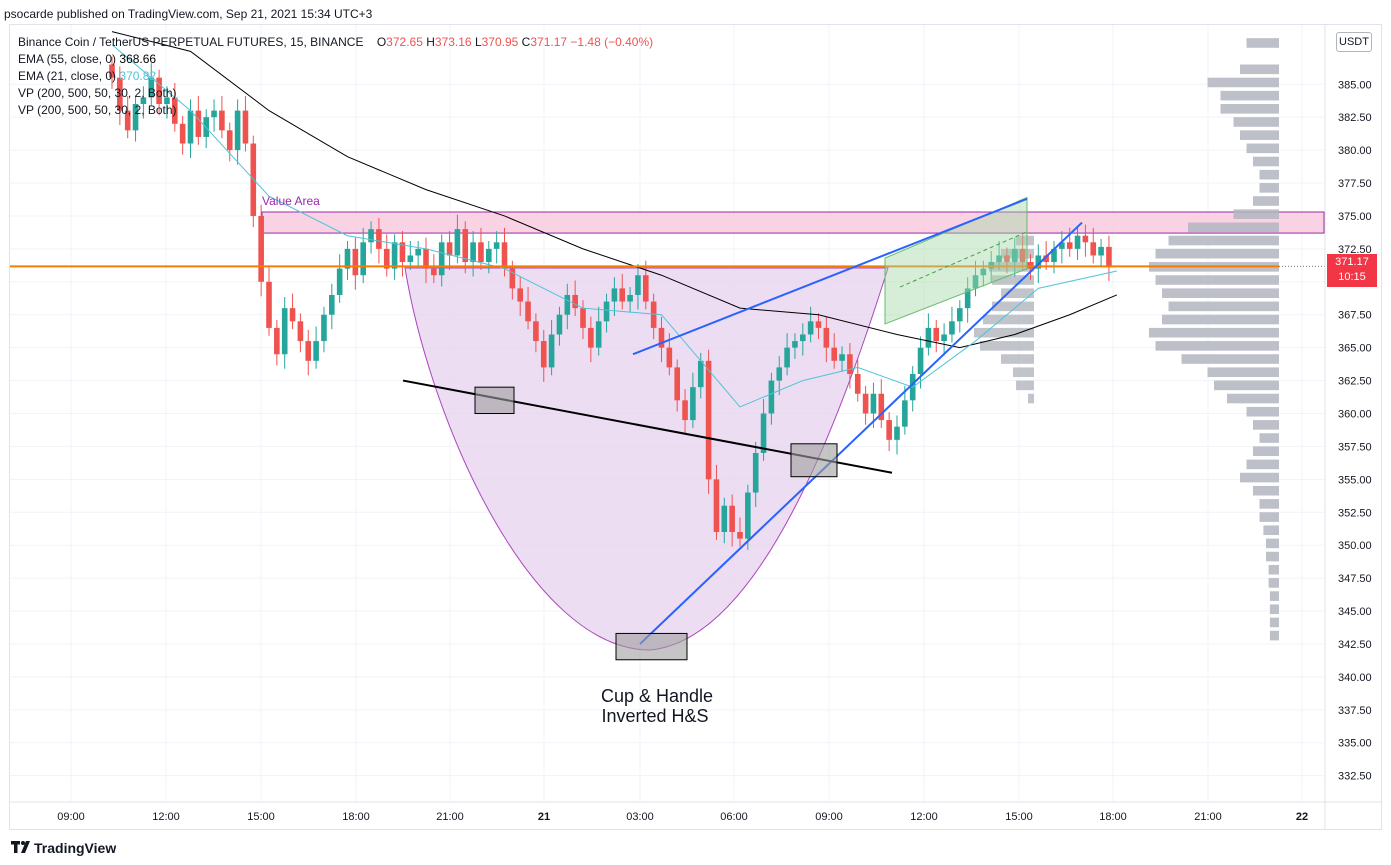  What do you see at coordinates (494, 400) in the screenshot?
I see `left-shoulder-box` at bounding box center [494, 400].